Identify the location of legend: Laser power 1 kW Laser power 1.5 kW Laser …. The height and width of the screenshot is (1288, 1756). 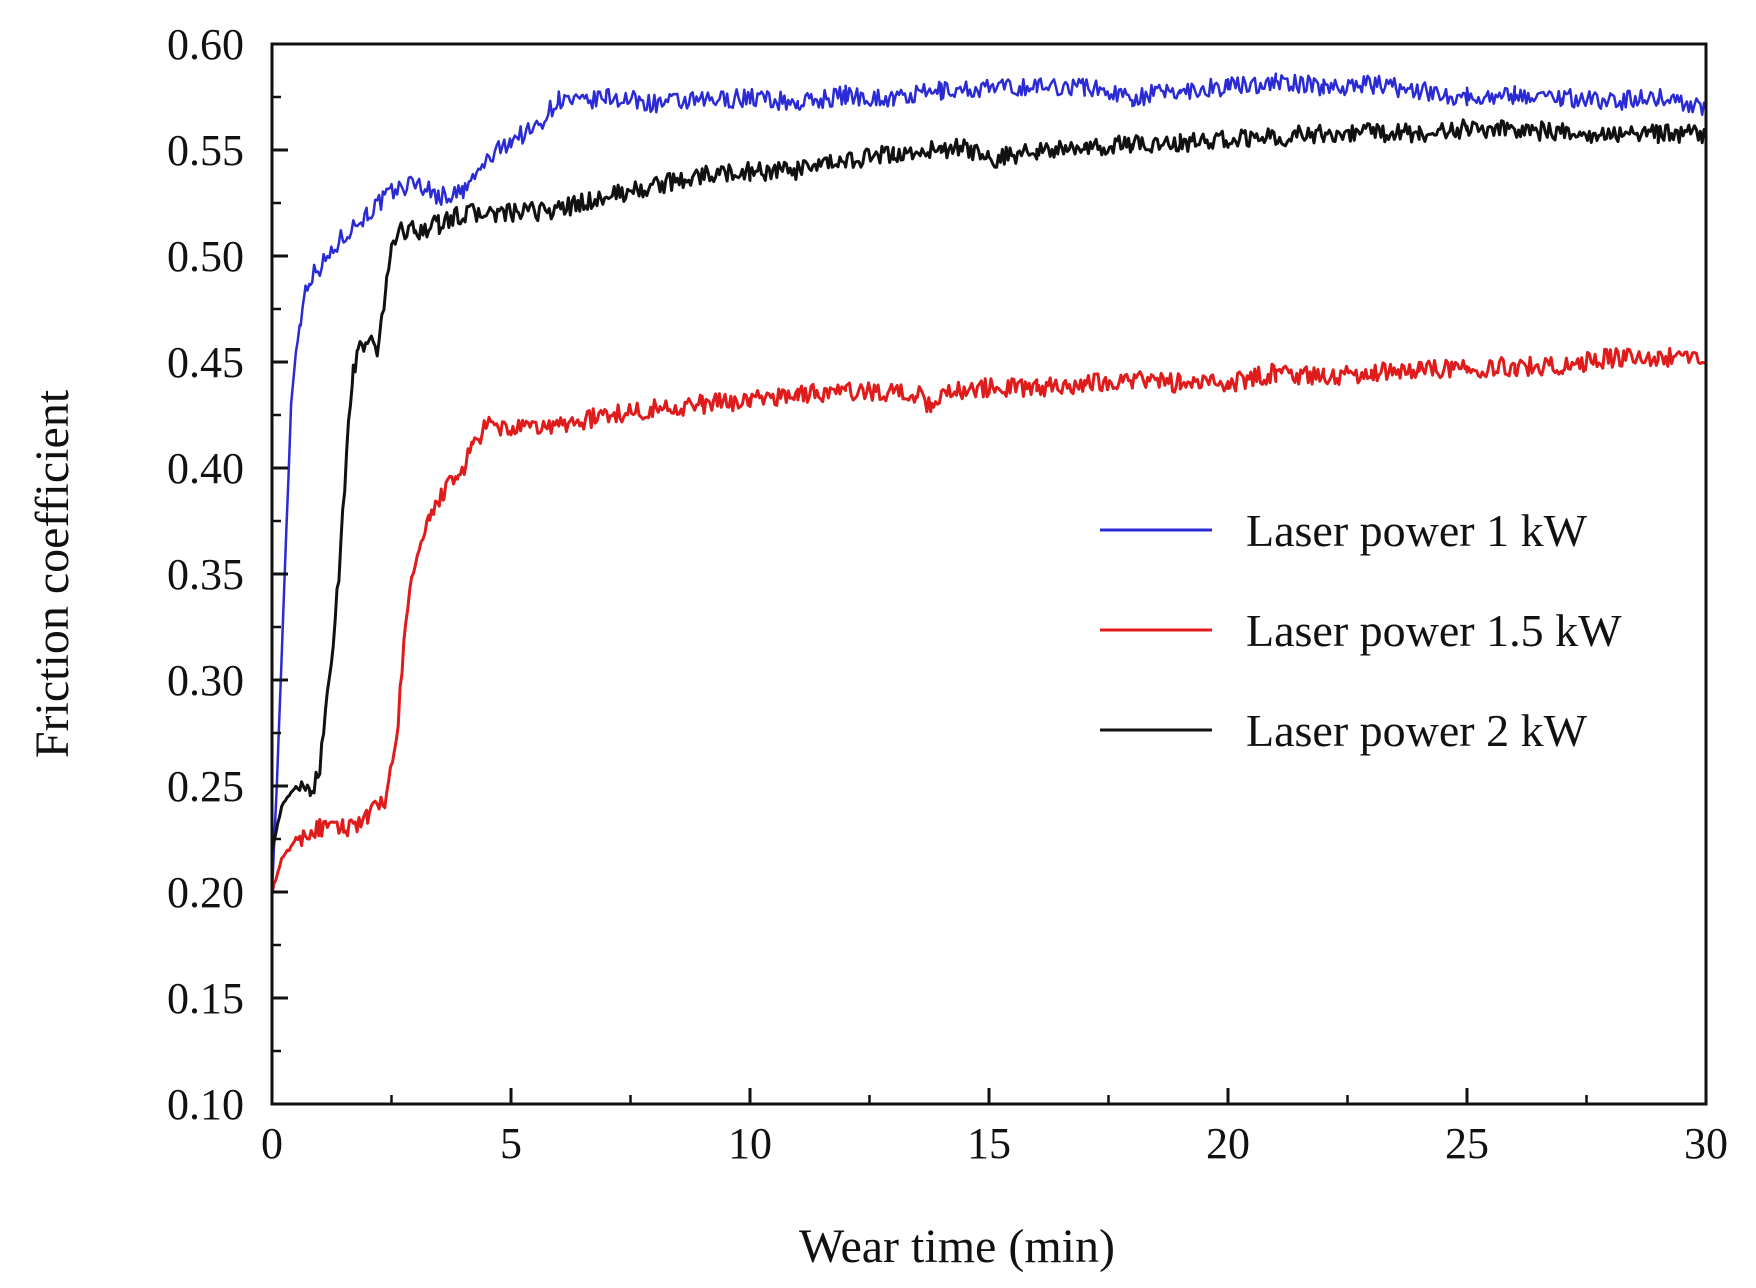
(1361, 630).